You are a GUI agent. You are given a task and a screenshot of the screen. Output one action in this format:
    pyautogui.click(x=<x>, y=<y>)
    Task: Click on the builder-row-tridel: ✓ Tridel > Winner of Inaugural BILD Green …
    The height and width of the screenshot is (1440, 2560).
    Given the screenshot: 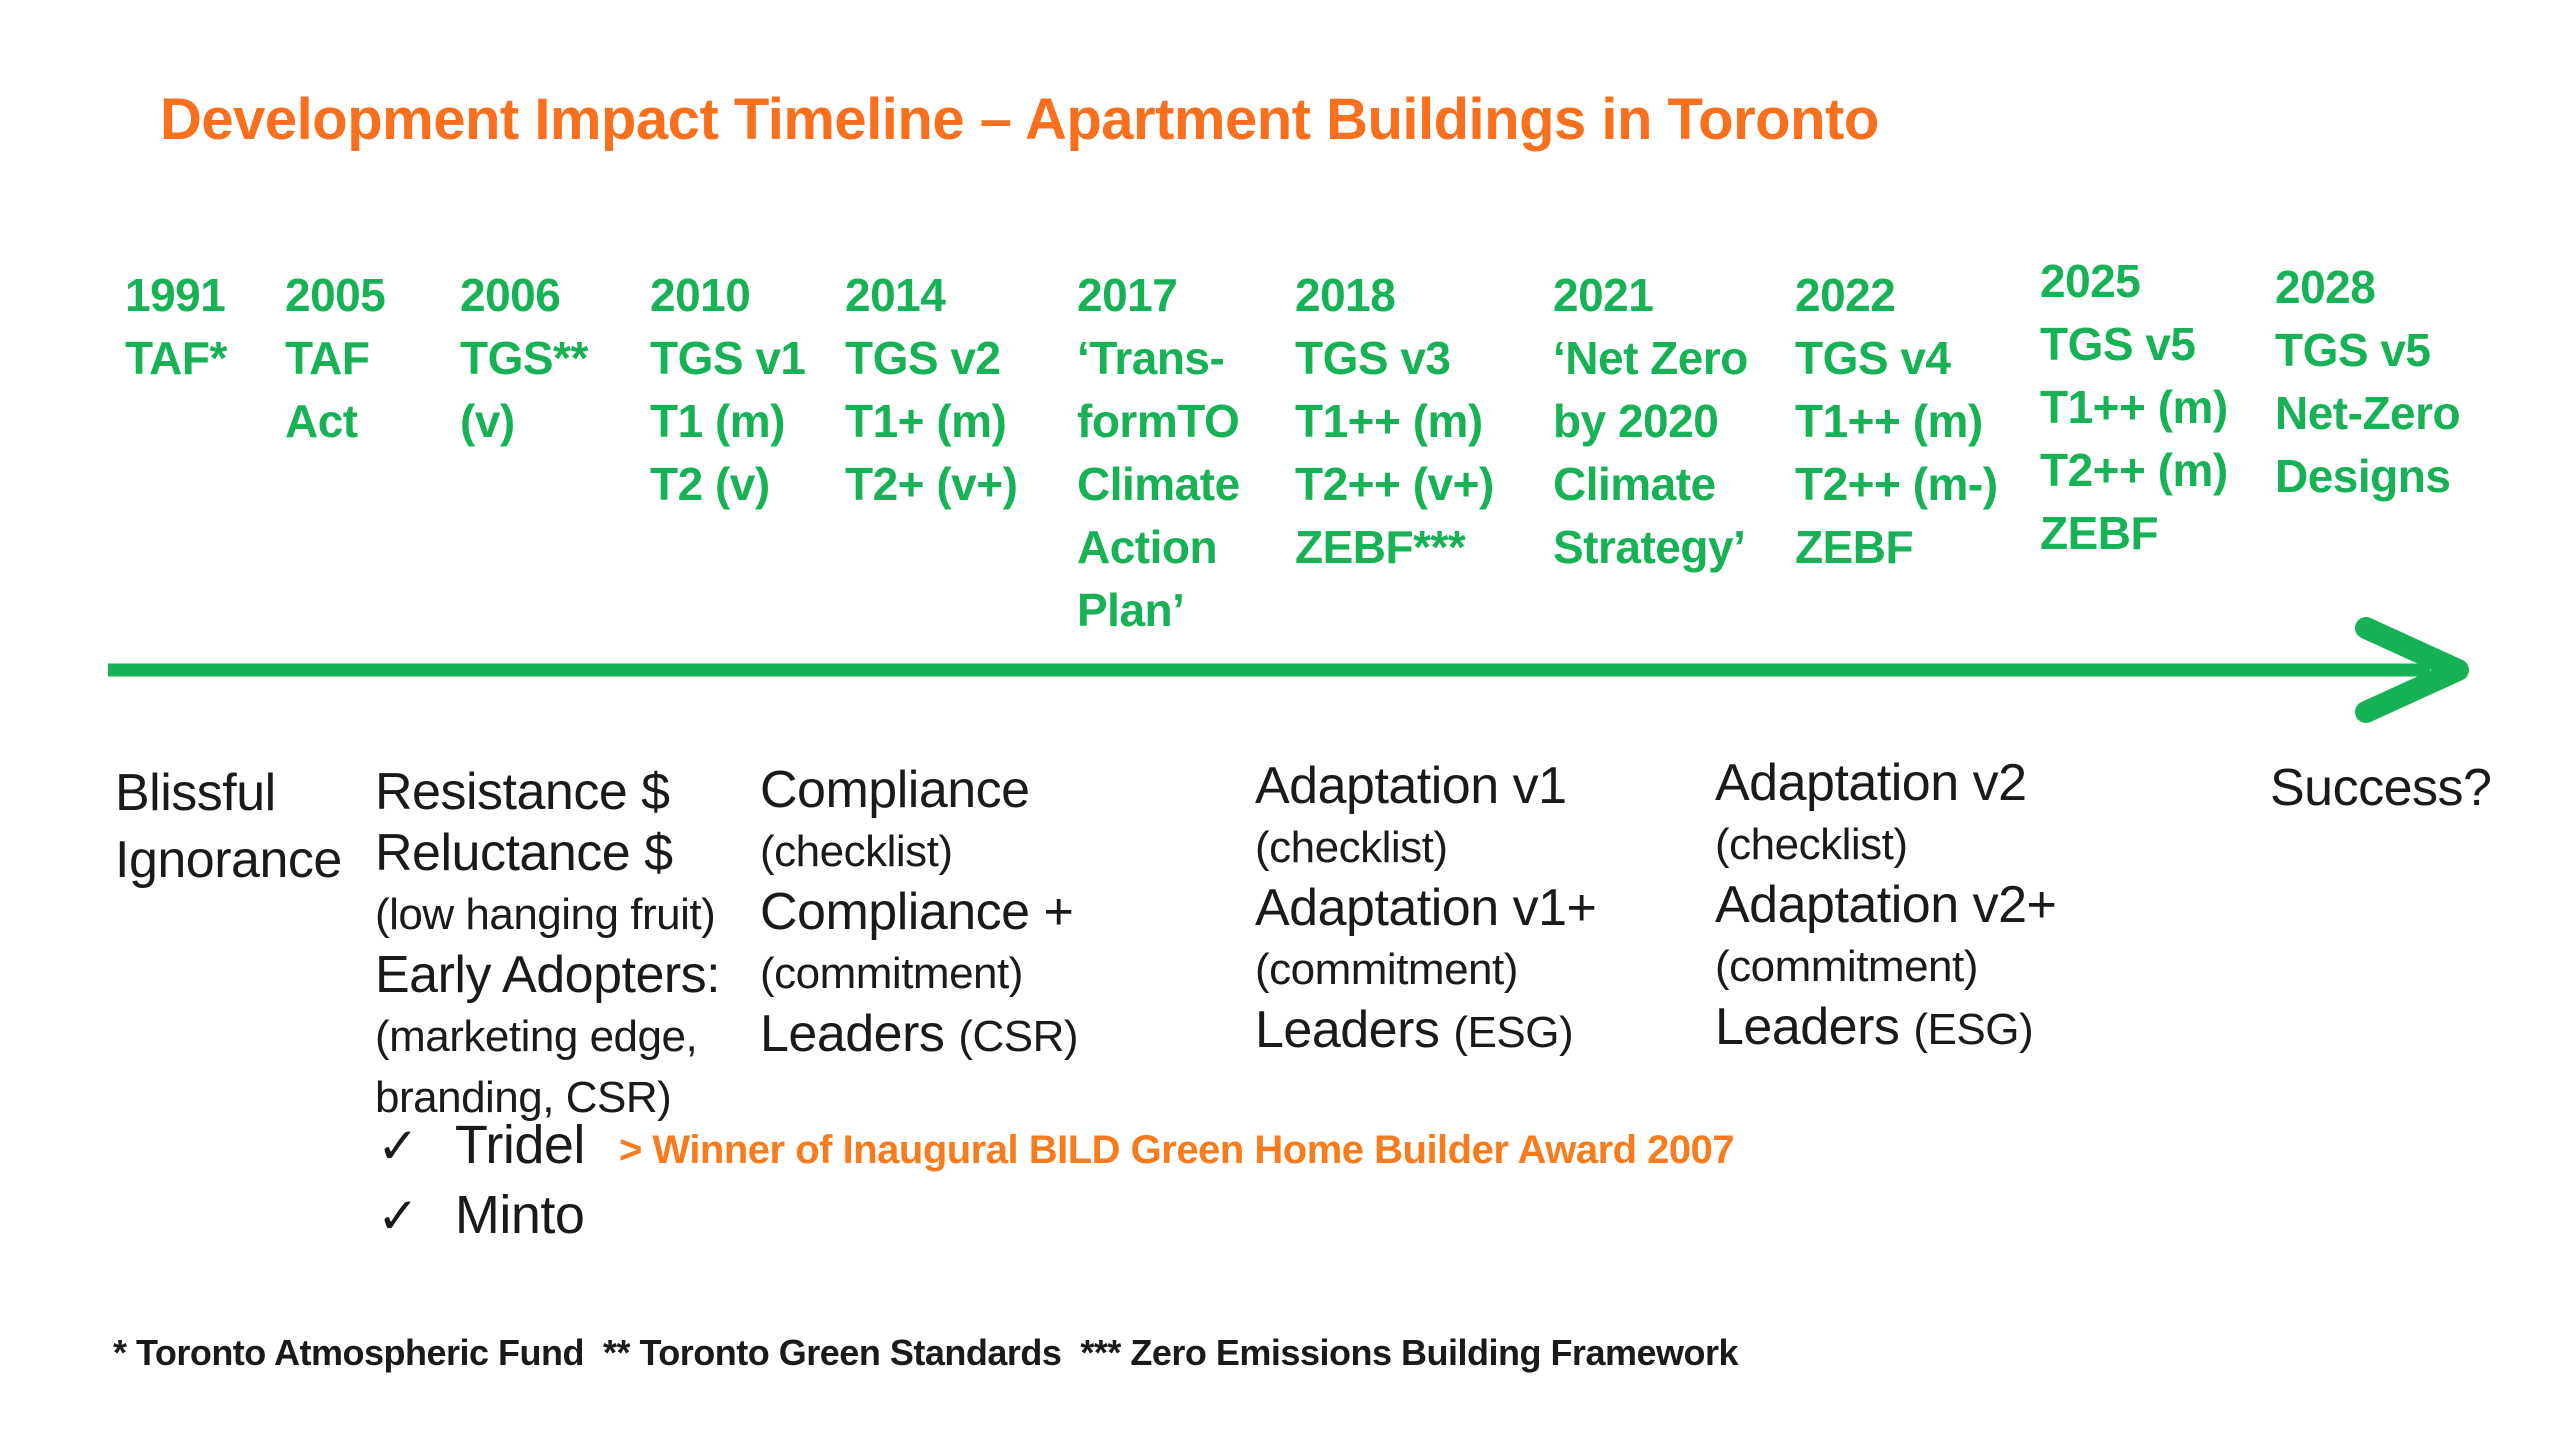 What is the action you would take?
    pyautogui.click(x=1056, y=1145)
    